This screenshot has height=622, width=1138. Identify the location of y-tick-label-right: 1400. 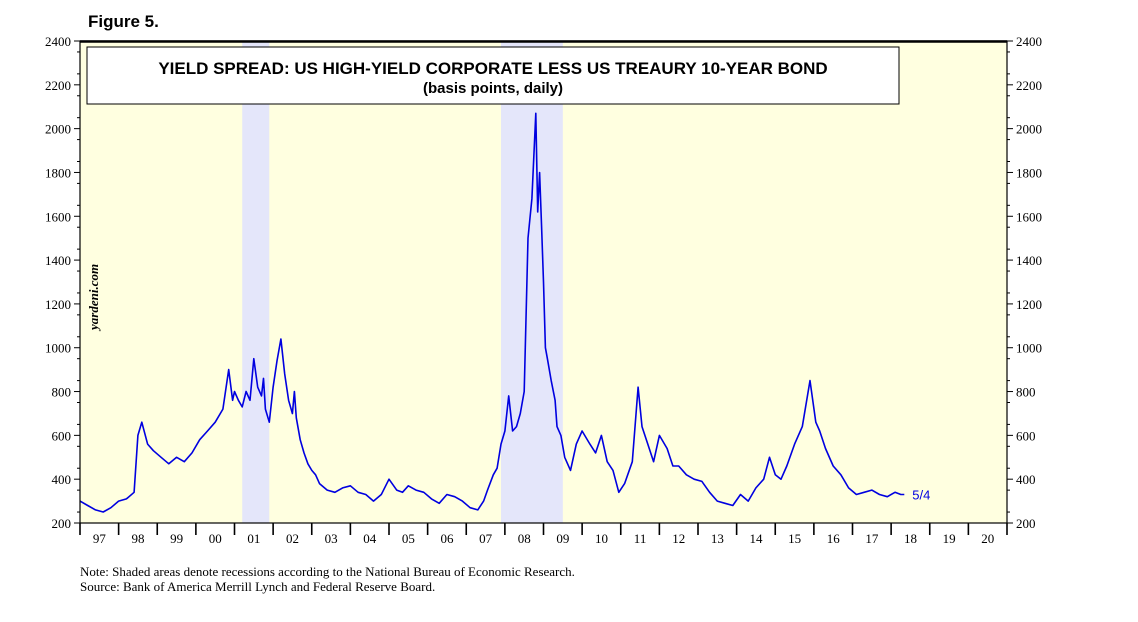
(1029, 260).